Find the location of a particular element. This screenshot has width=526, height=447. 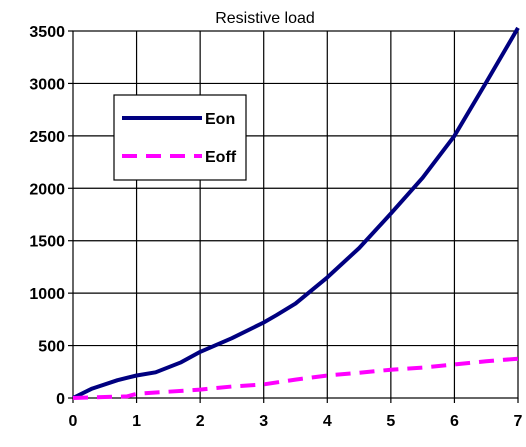

legend: Eon Eoff is located at coordinates (180, 137).